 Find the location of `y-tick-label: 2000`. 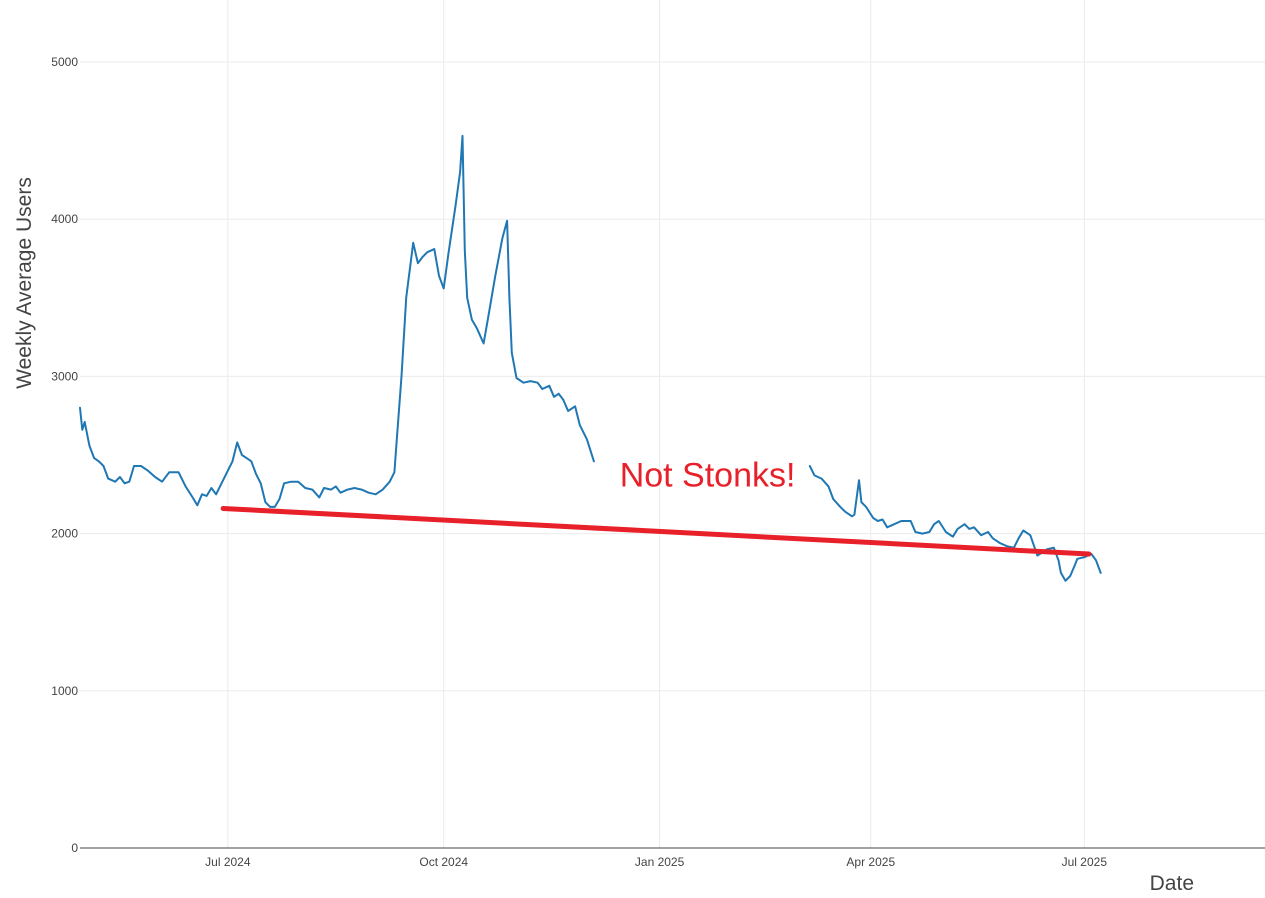

y-tick-label: 2000 is located at coordinates (64, 534).